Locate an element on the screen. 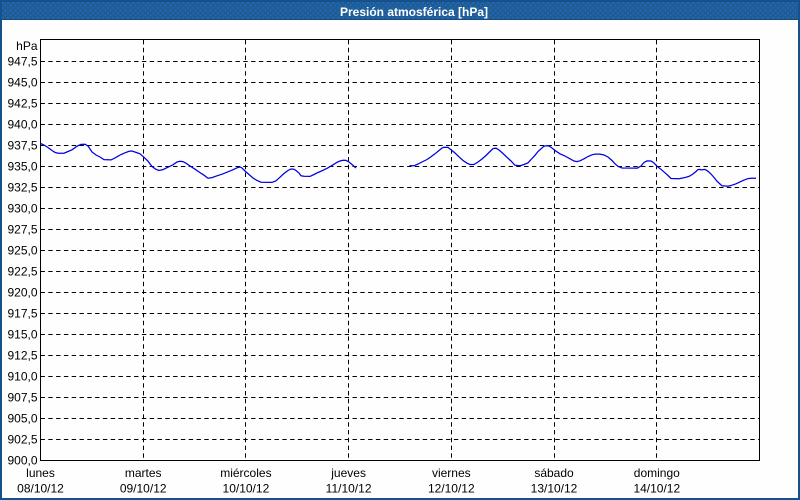 The image size is (800, 500). svg-text: 09/10/12 is located at coordinates (143, 489).